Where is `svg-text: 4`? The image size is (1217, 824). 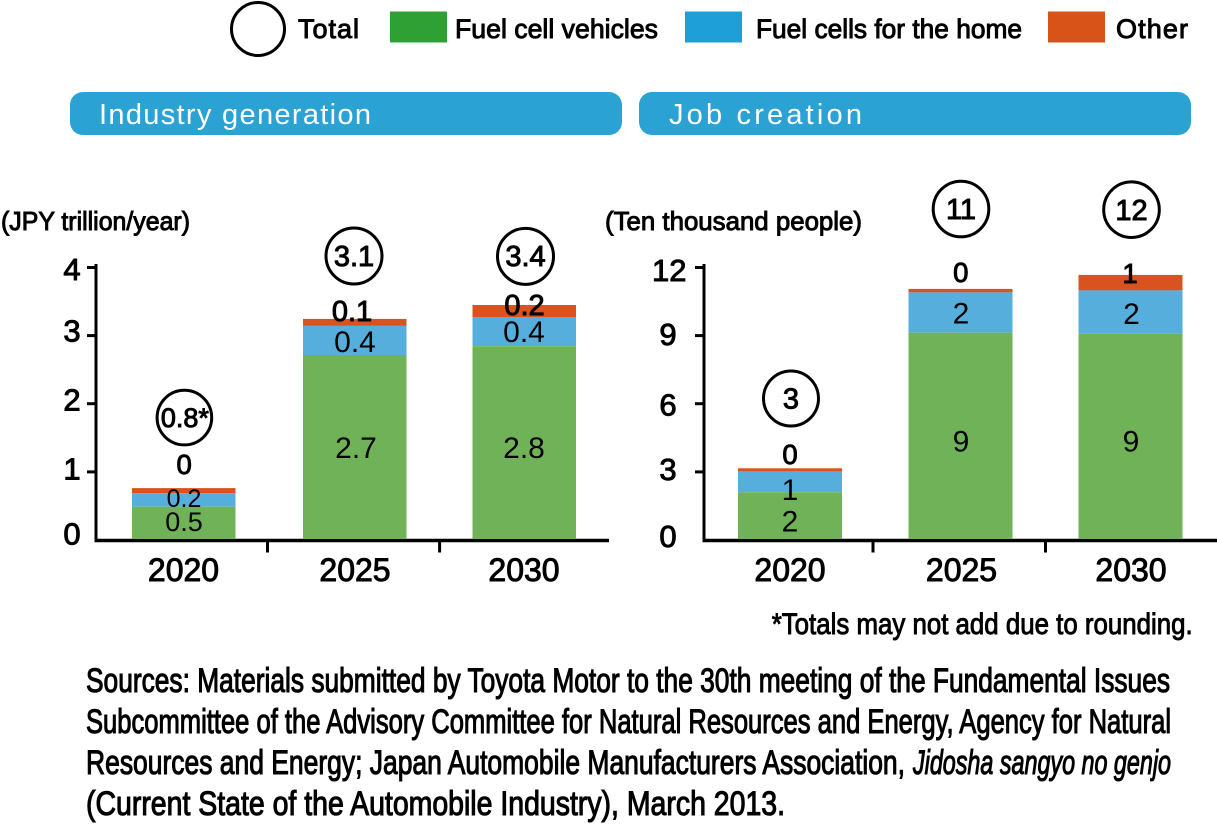 svg-text: 4 is located at coordinates (71, 269).